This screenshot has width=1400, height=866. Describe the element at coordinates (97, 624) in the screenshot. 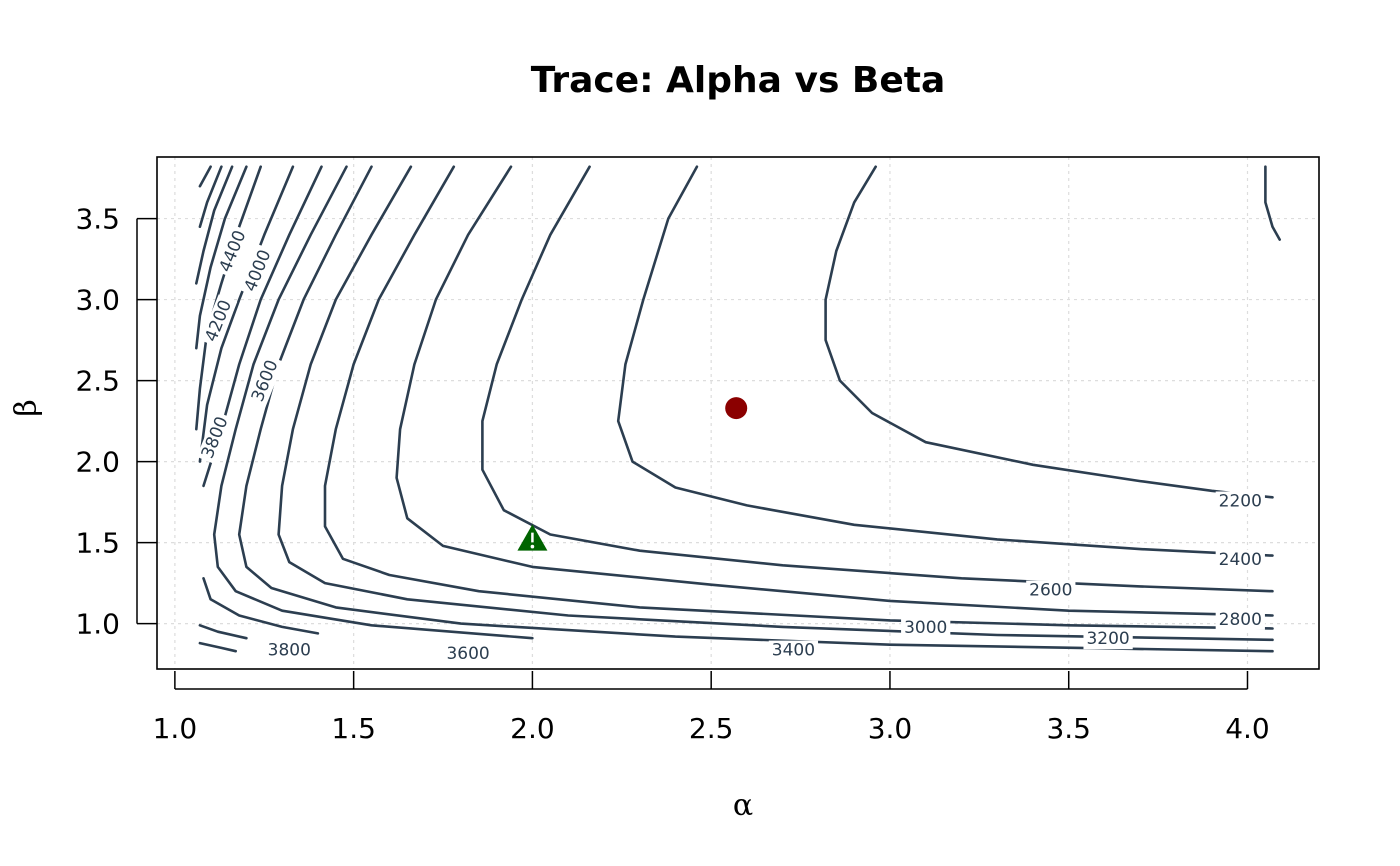

I see `y-tick-label: 1.0` at that location.